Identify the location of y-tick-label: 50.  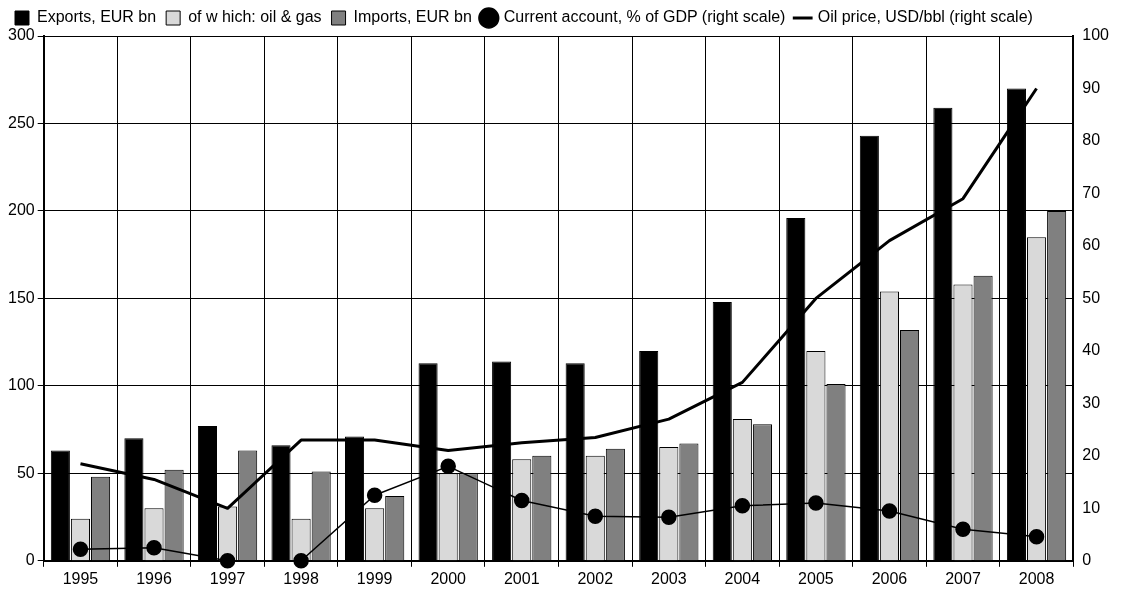
(25, 472).